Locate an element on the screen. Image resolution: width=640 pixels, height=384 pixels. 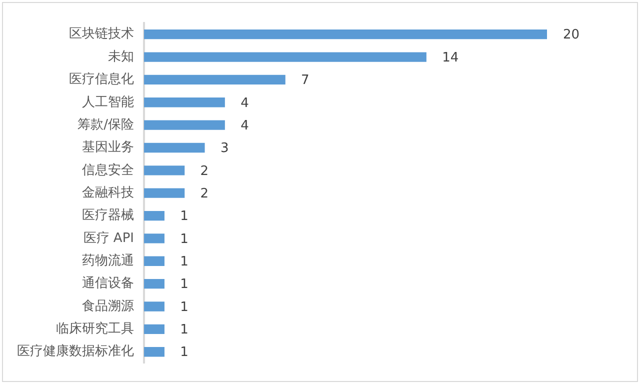
y-tick-label: 信息安全 is located at coordinates (108, 170).